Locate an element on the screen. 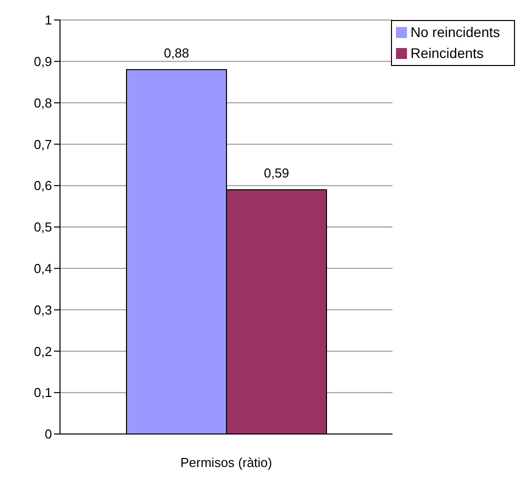 Image resolution: width=517 pixels, height=484 pixels. legend-label: Reincidents is located at coordinates (447, 53).